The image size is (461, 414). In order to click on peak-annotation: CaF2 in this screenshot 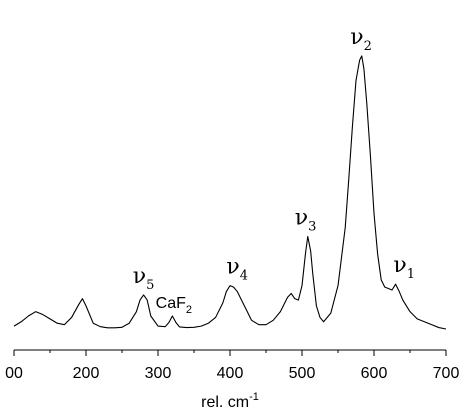, I will do `click(174, 305)`.